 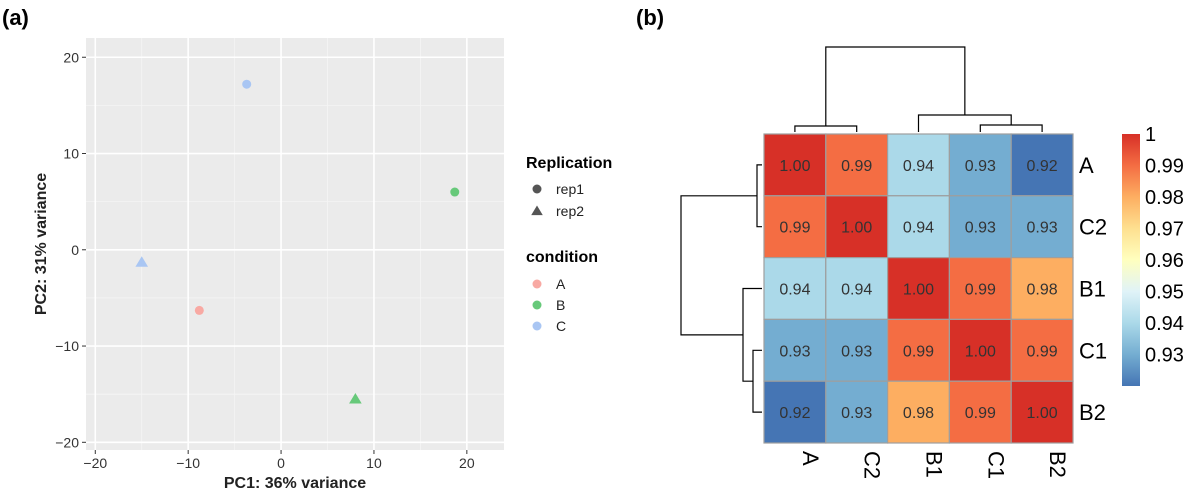 What do you see at coordinates (1164, 261) in the screenshot?
I see `colorbar-tick-label: 0.96` at bounding box center [1164, 261].